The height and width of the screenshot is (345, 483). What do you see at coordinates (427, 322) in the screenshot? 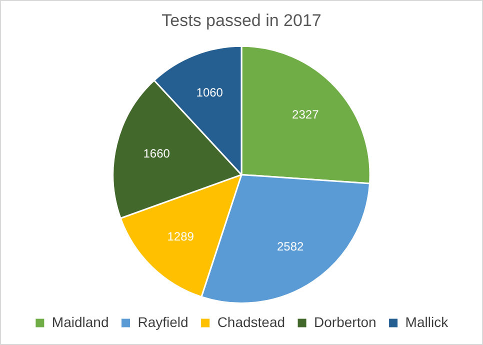
I see `legend-label: Mallick` at bounding box center [427, 322].